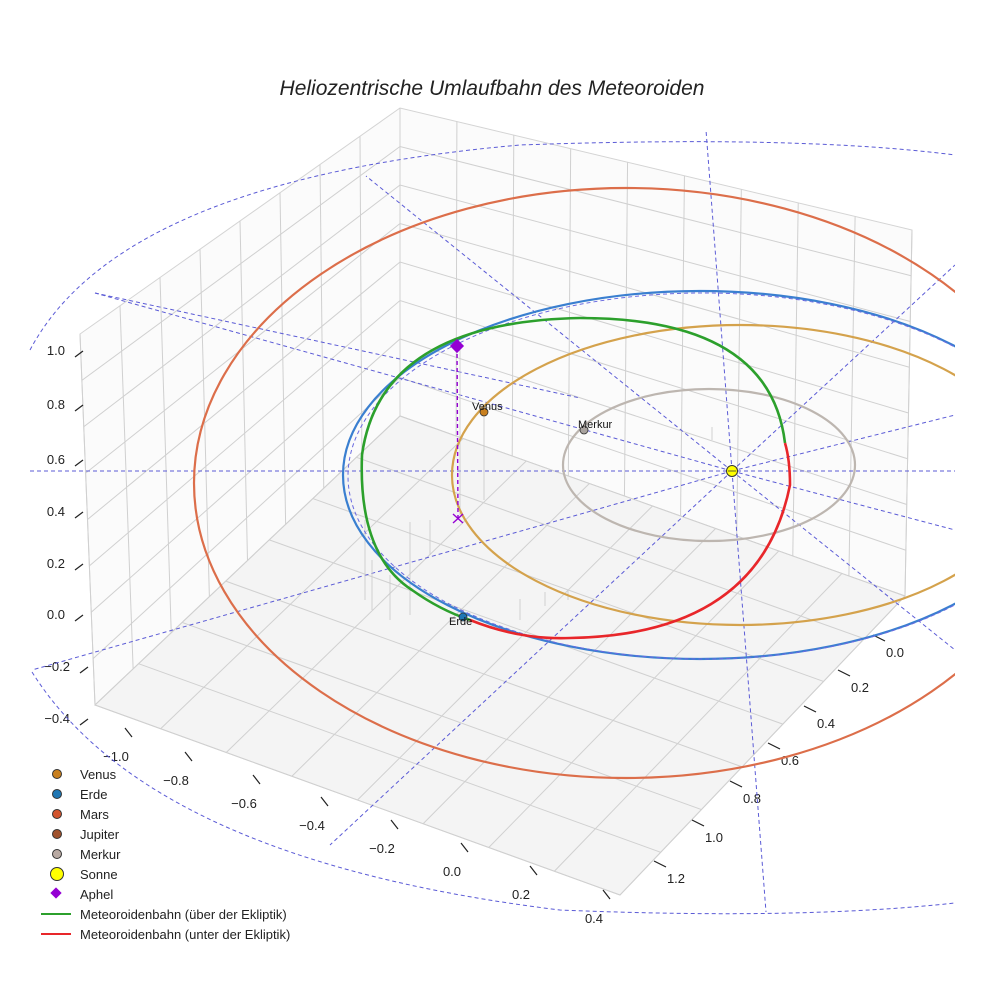 The image size is (984, 984). I want to click on legend-bigdot, so click(57, 874).